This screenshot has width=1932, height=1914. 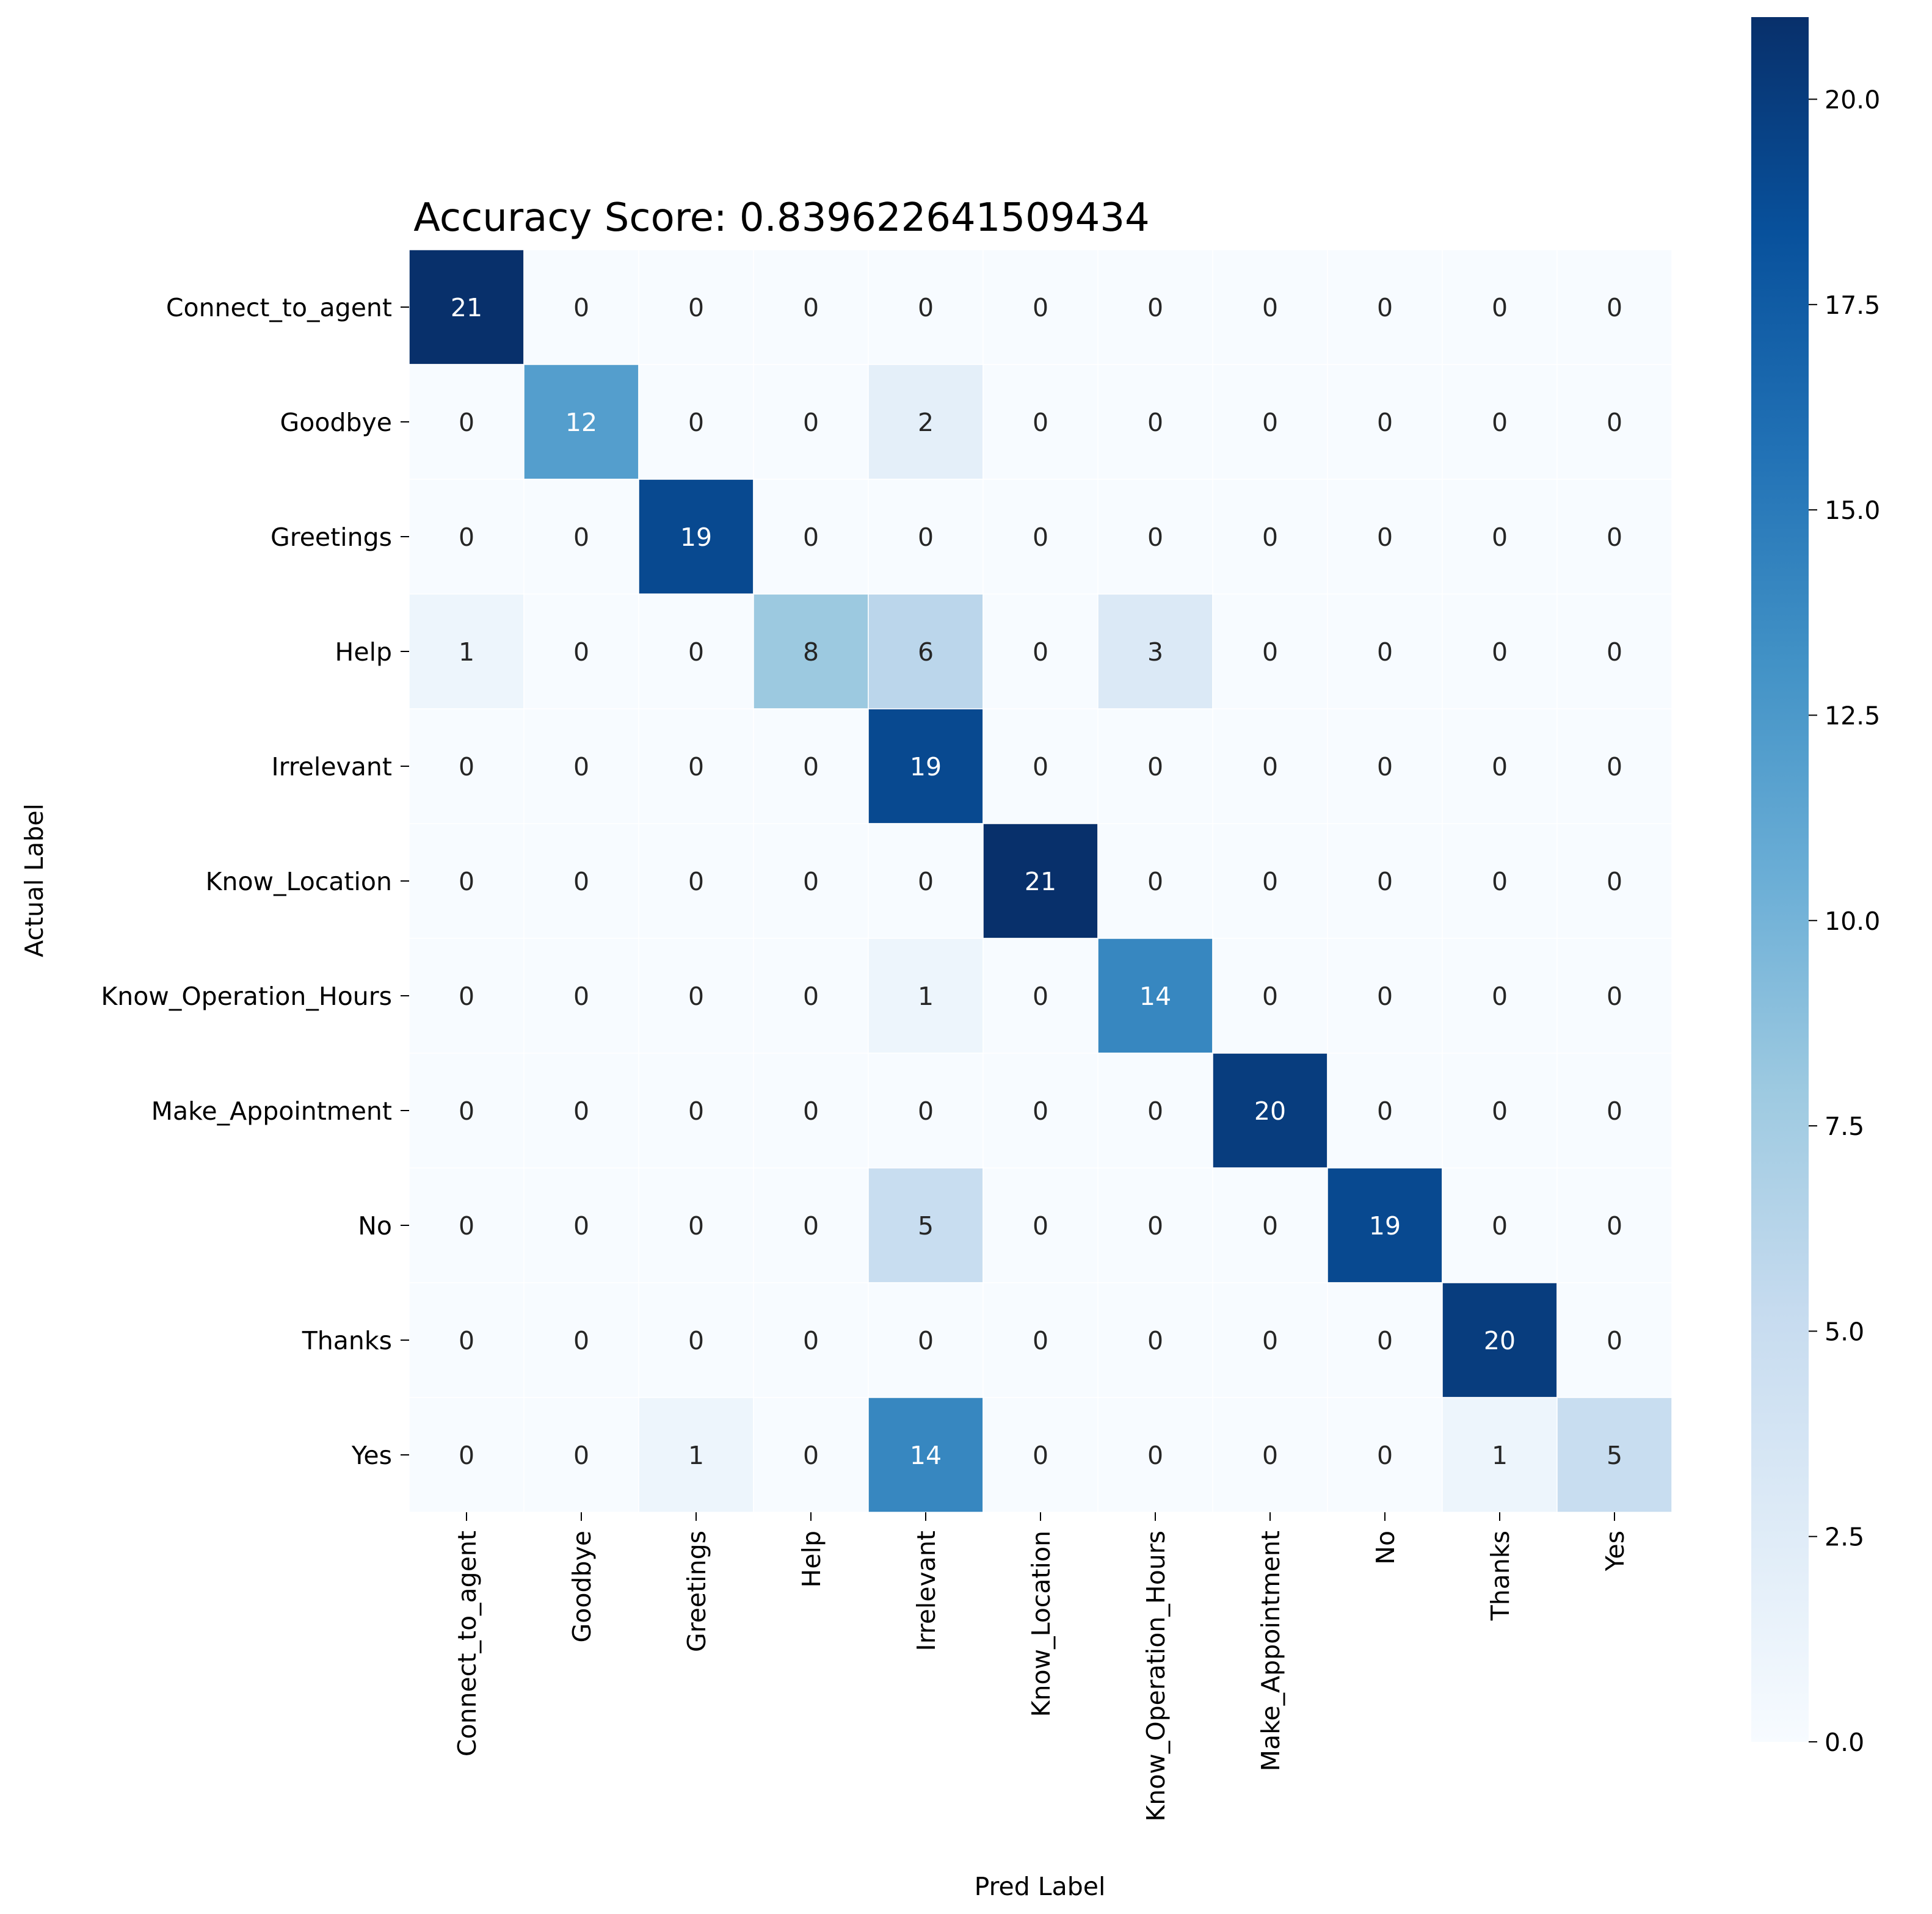 What do you see at coordinates (696, 1591) in the screenshot?
I see `x-tick-label: Greetings` at bounding box center [696, 1591].